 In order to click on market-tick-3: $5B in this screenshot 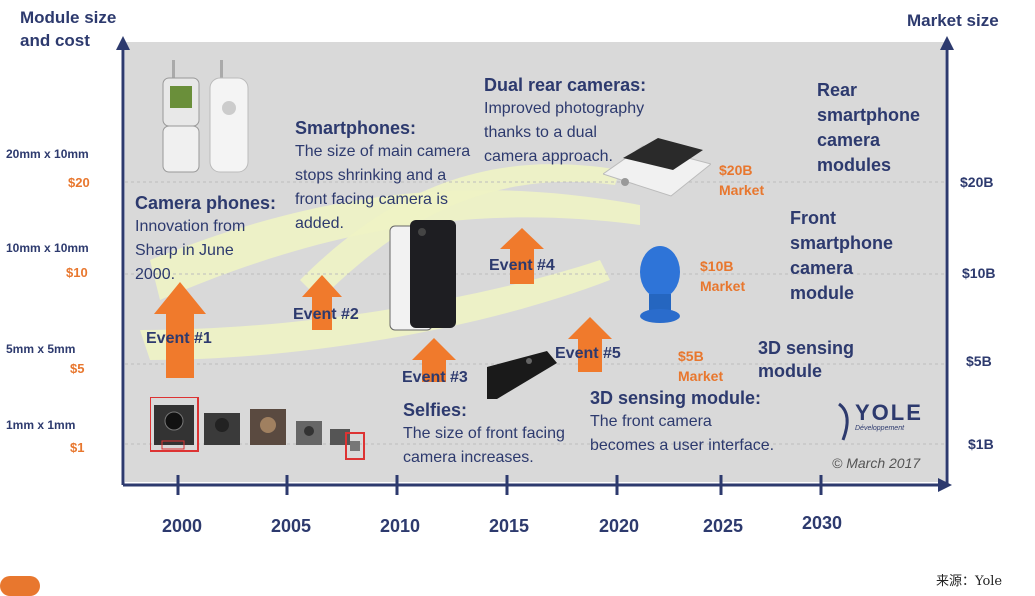, I will do `click(979, 361)`.